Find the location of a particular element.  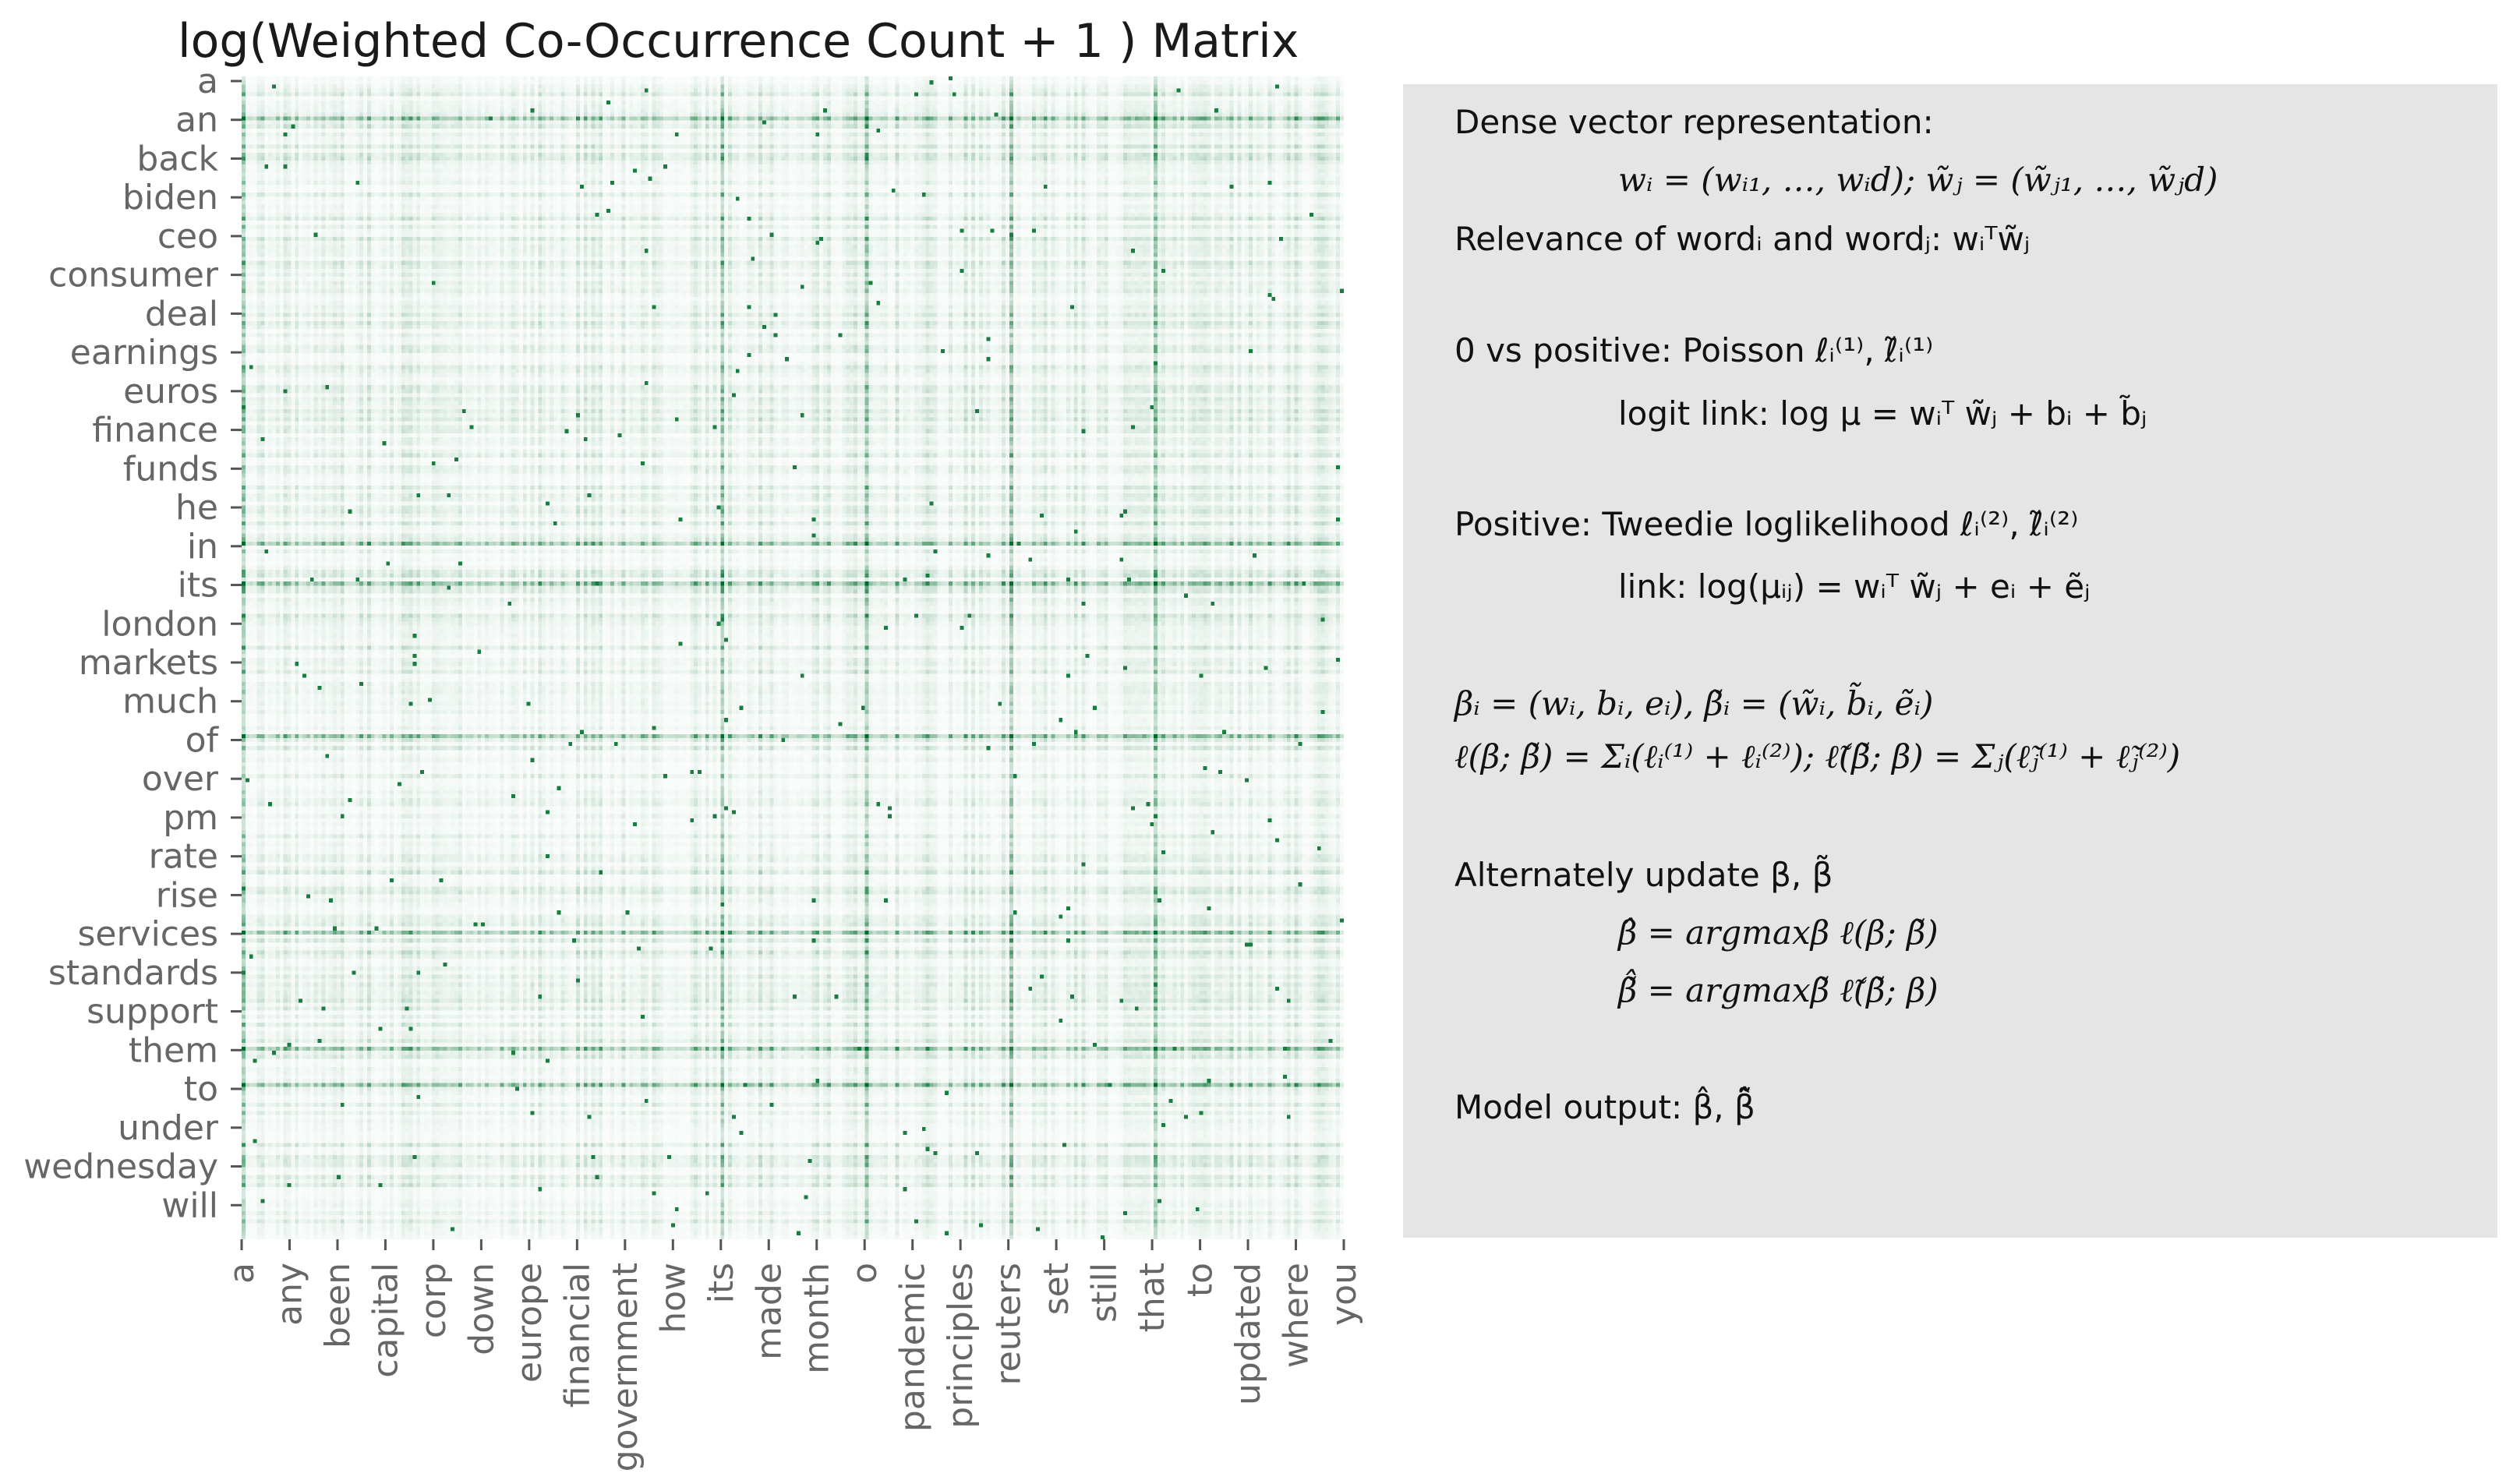

y-tick-label-rise: rise is located at coordinates (187, 895).